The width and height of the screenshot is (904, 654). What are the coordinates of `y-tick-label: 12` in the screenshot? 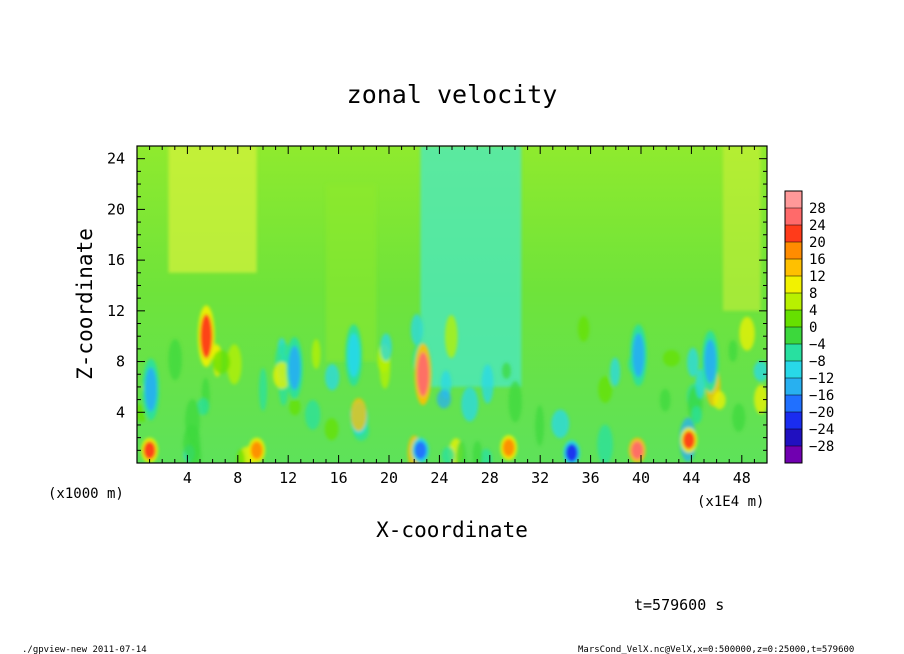 It's located at (116, 311).